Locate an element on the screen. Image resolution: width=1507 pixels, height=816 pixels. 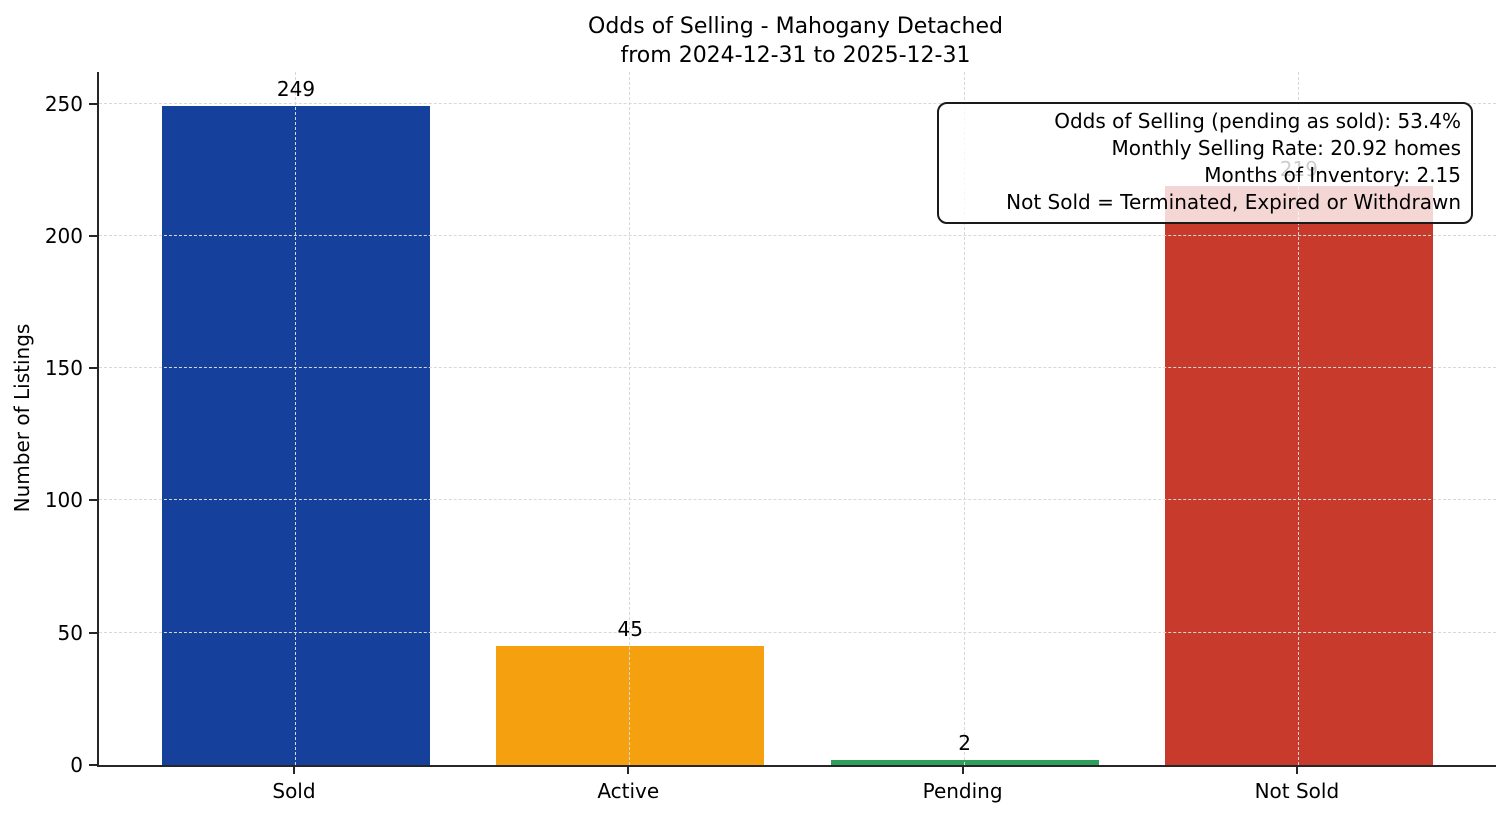
bar-value-label-active: 45 is located at coordinates (630, 628).